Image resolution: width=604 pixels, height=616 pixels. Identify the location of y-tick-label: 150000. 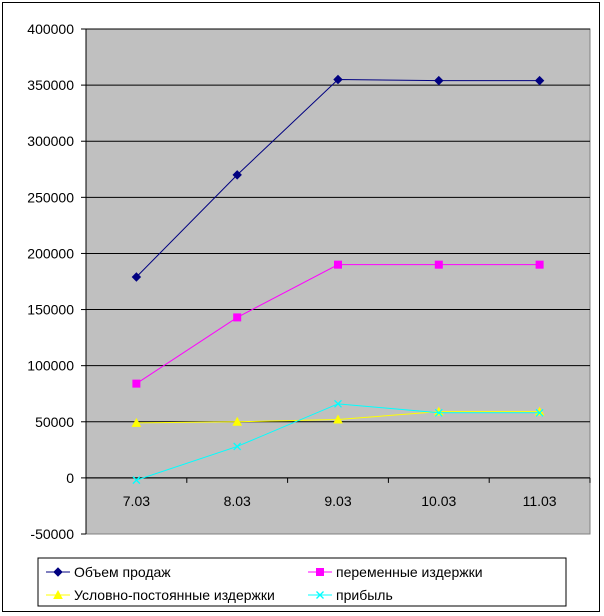
(50, 310).